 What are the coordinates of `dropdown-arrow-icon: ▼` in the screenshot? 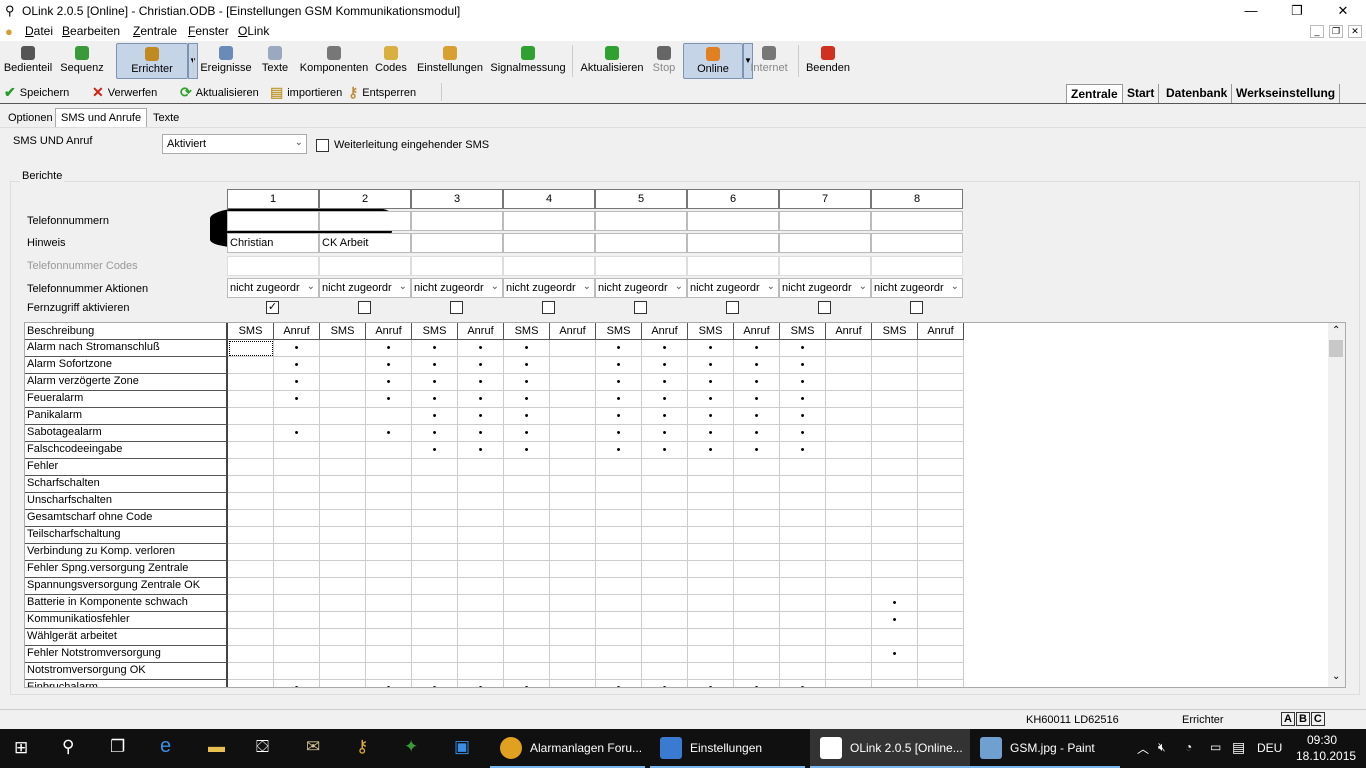 It's located at (748, 61).